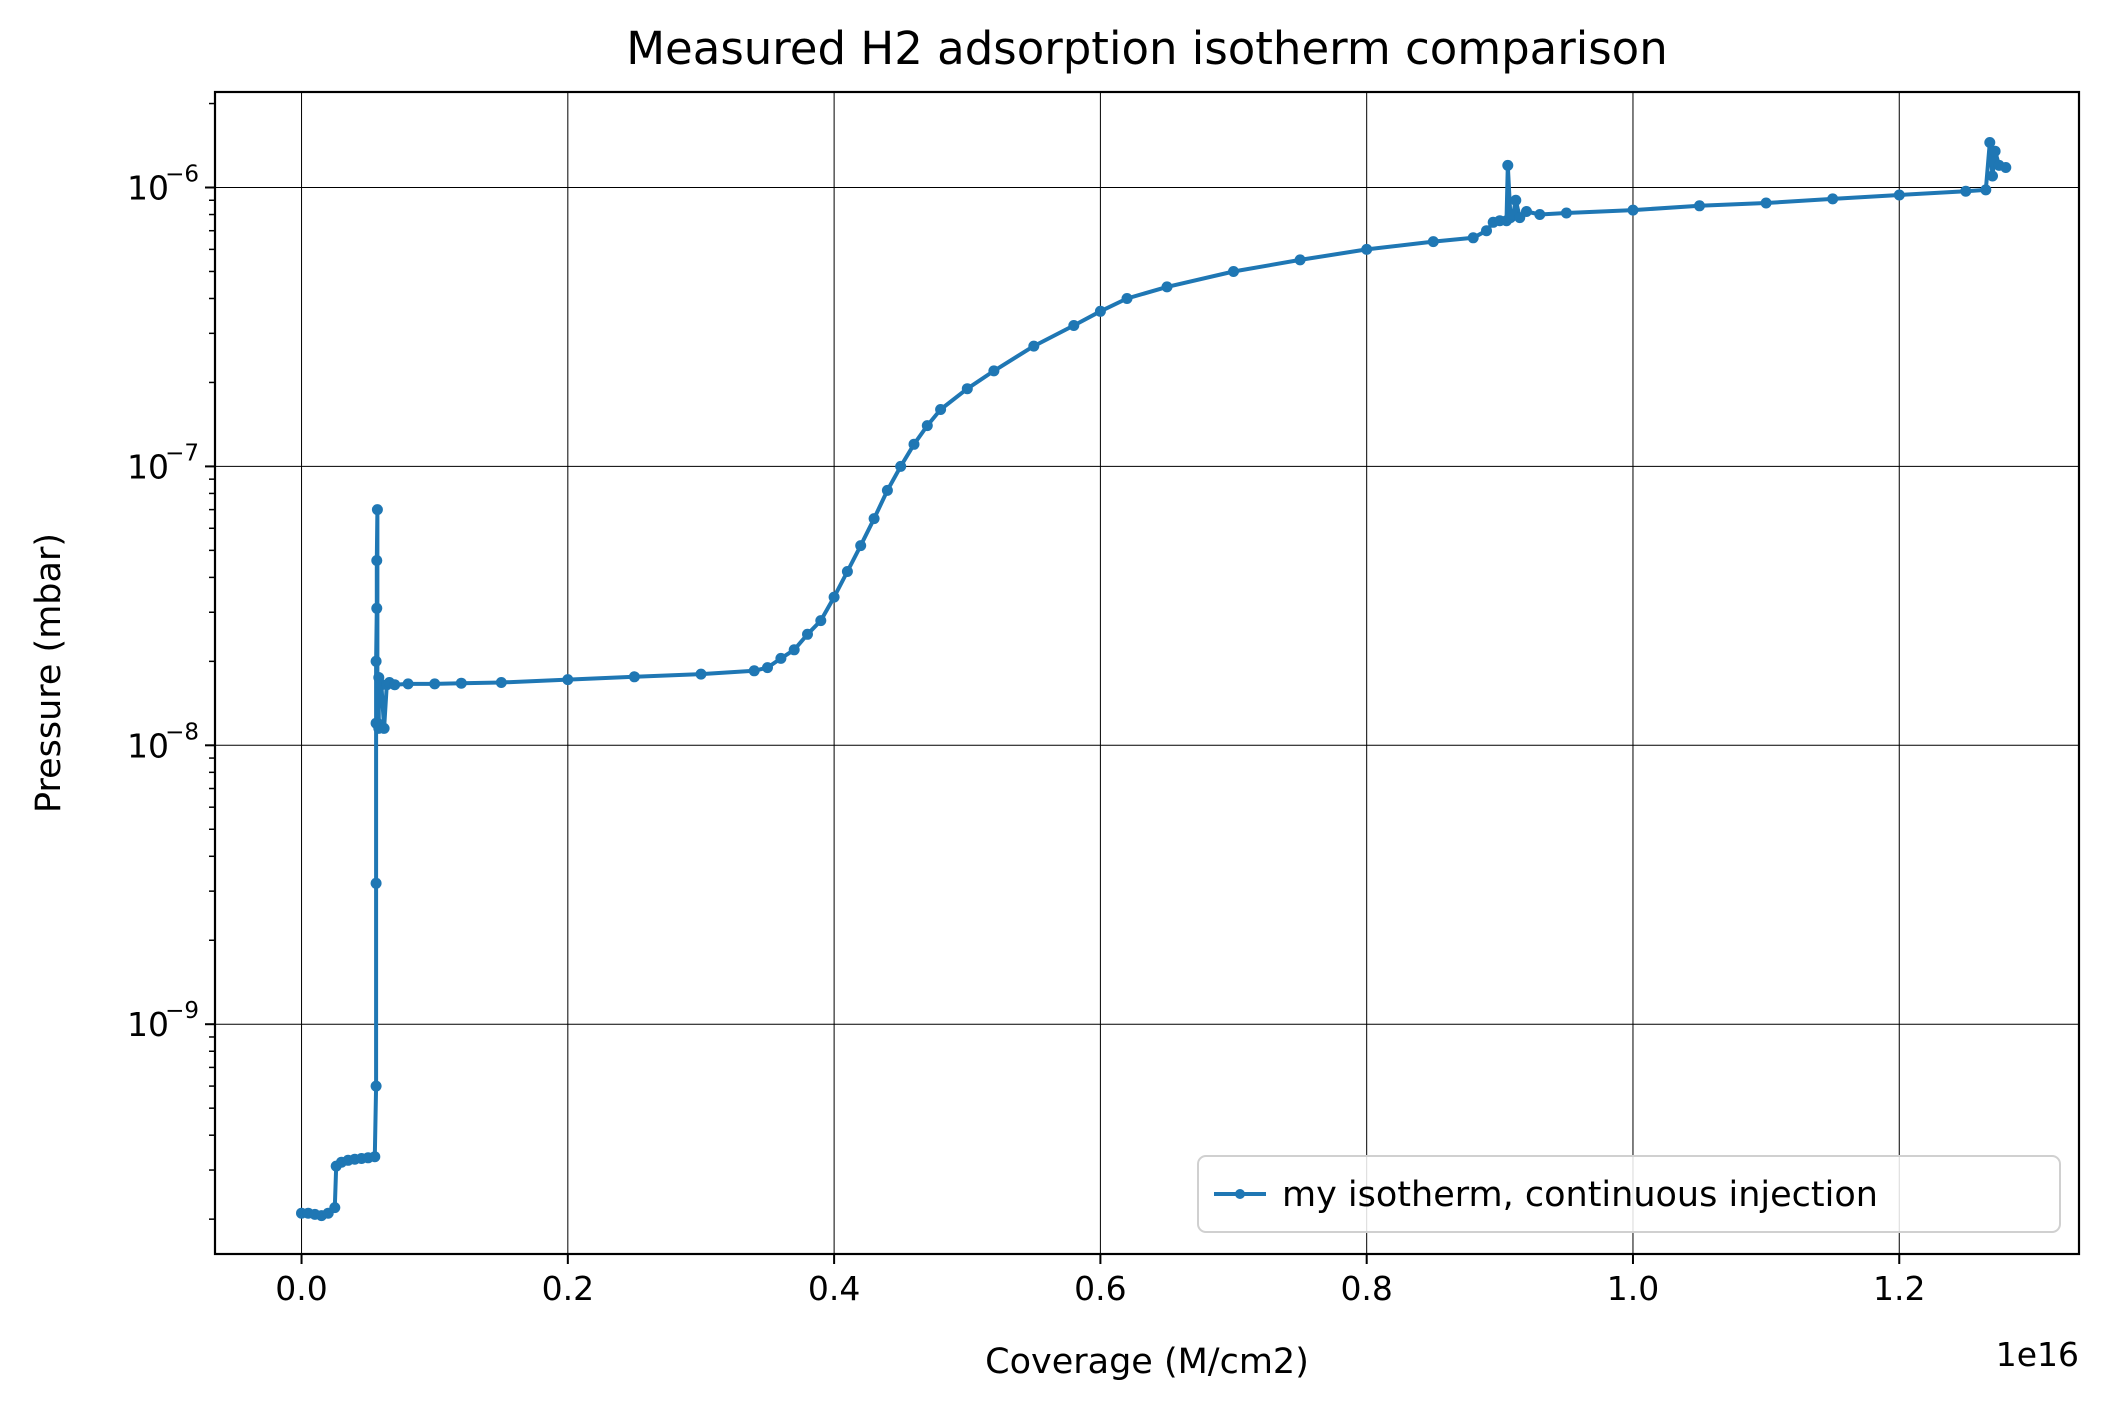 The height and width of the screenshot is (1407, 2104). I want to click on x-tick-label: 1.0, so click(1633, 1288).